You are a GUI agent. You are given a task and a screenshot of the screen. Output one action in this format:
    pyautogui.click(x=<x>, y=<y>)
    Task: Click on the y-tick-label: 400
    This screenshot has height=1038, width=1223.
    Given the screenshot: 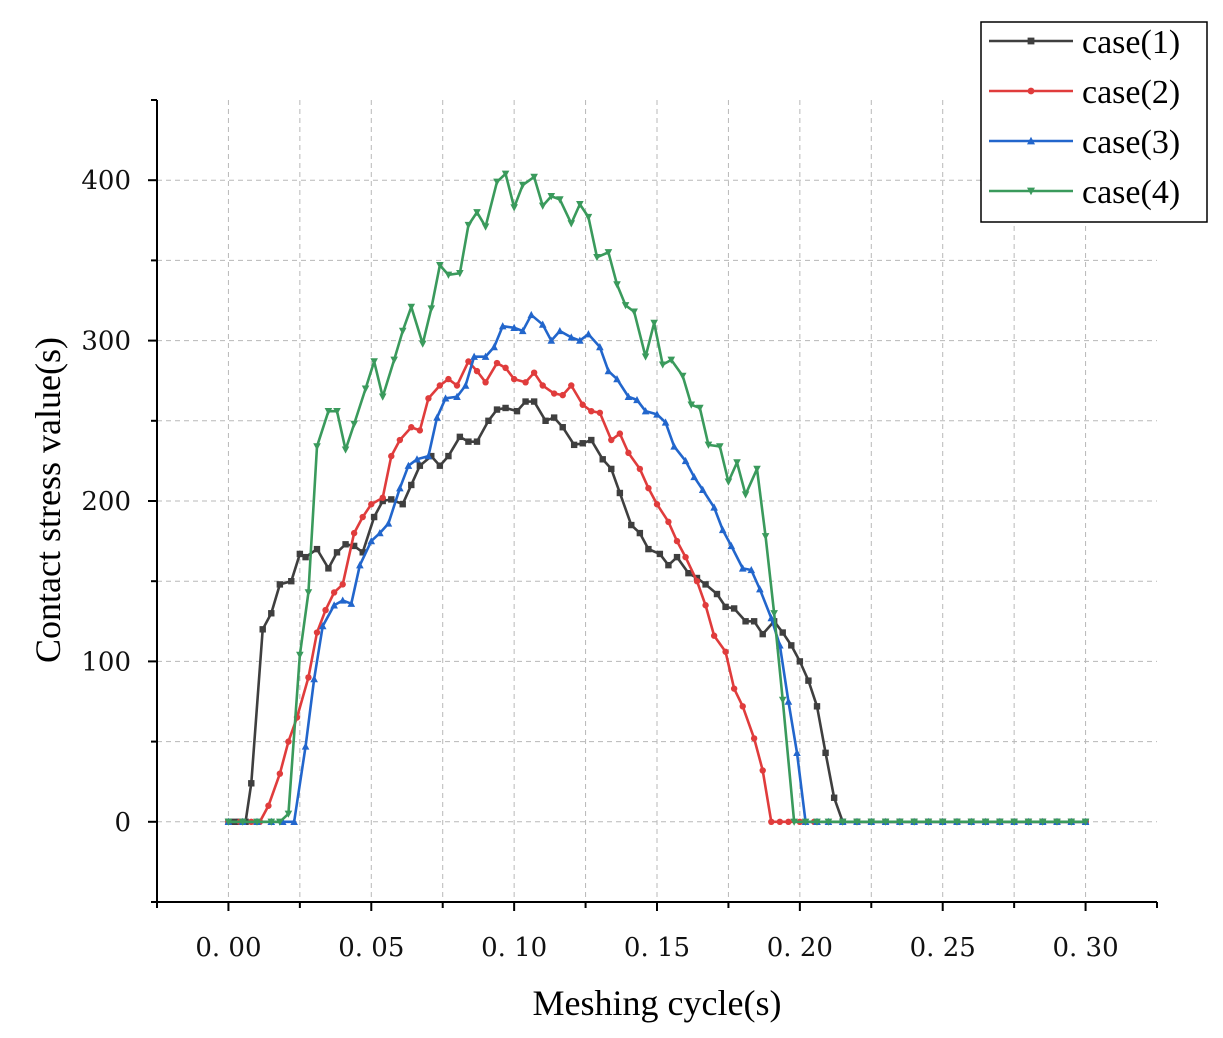 What is the action you would take?
    pyautogui.click(x=106, y=181)
    